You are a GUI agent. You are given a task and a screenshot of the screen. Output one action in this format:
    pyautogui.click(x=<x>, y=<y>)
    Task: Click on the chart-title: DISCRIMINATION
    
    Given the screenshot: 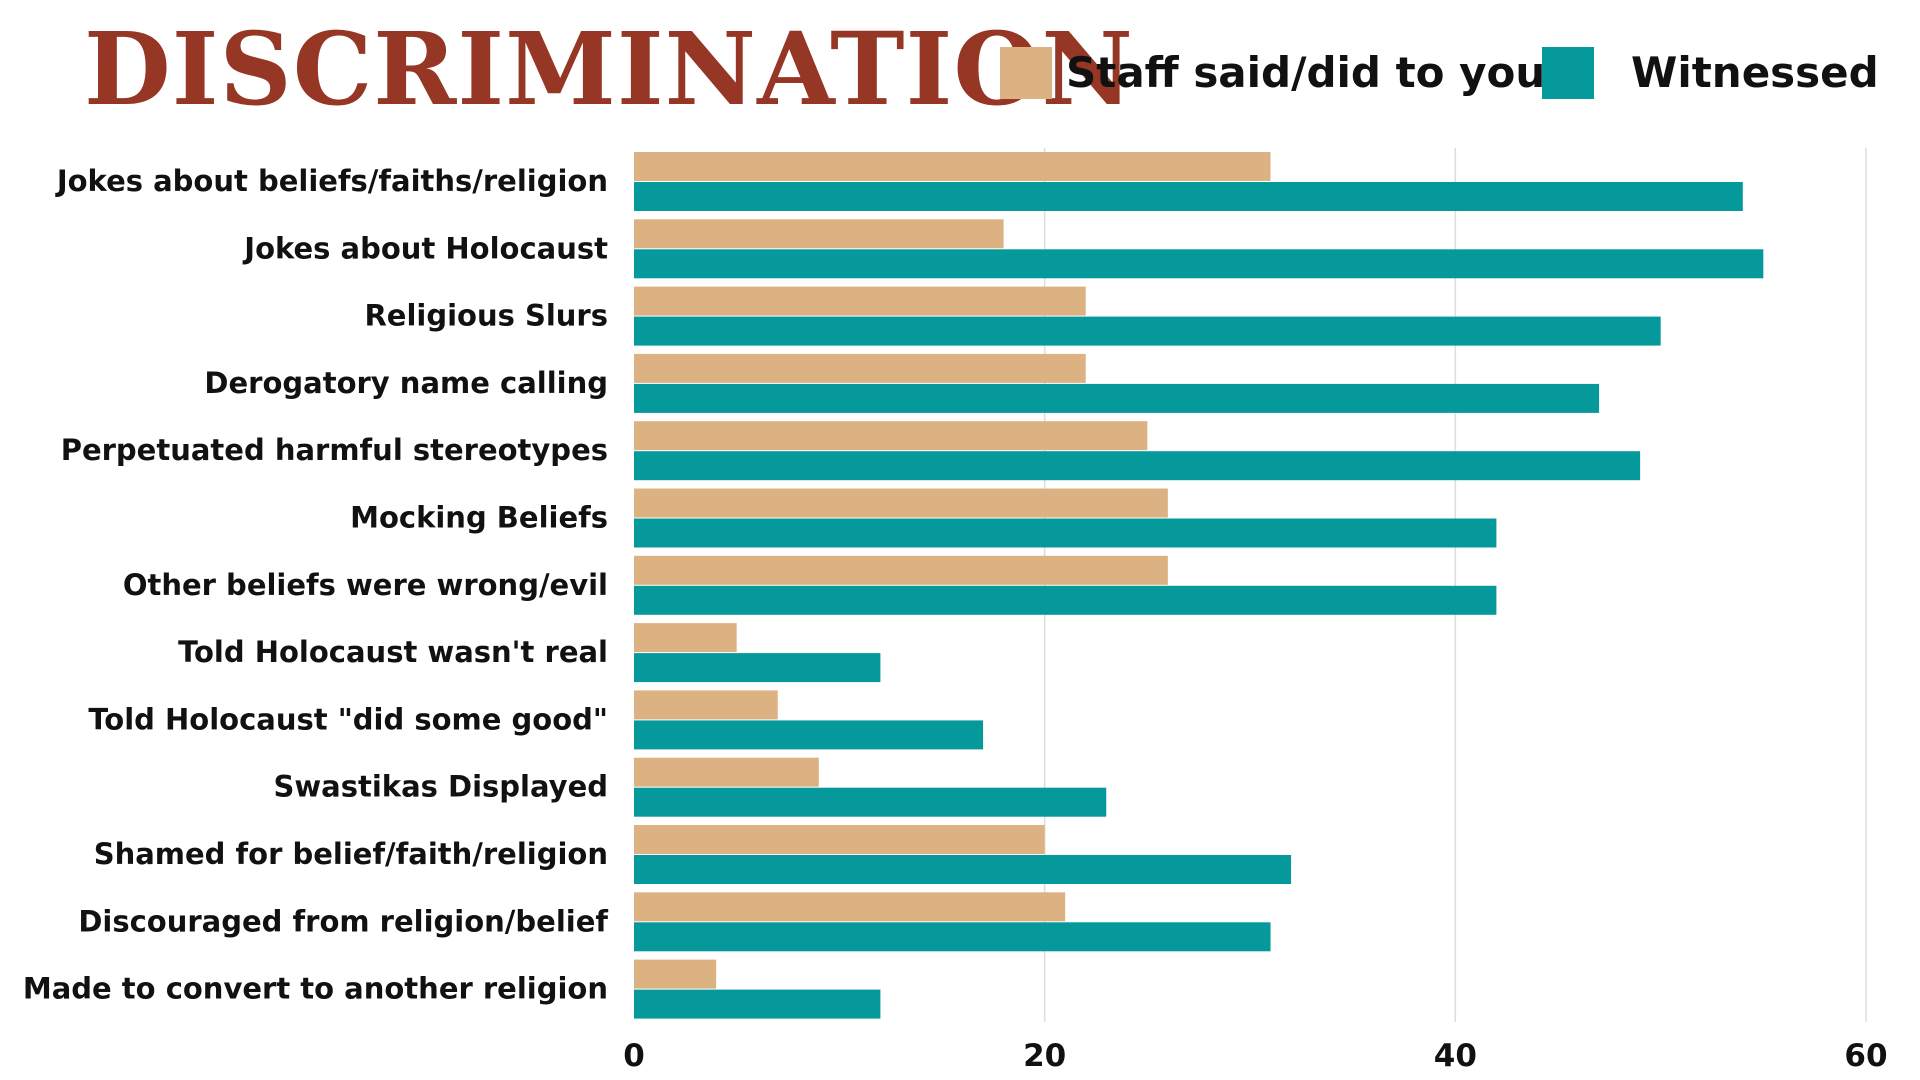 What is the action you would take?
    pyautogui.click(x=609, y=69)
    